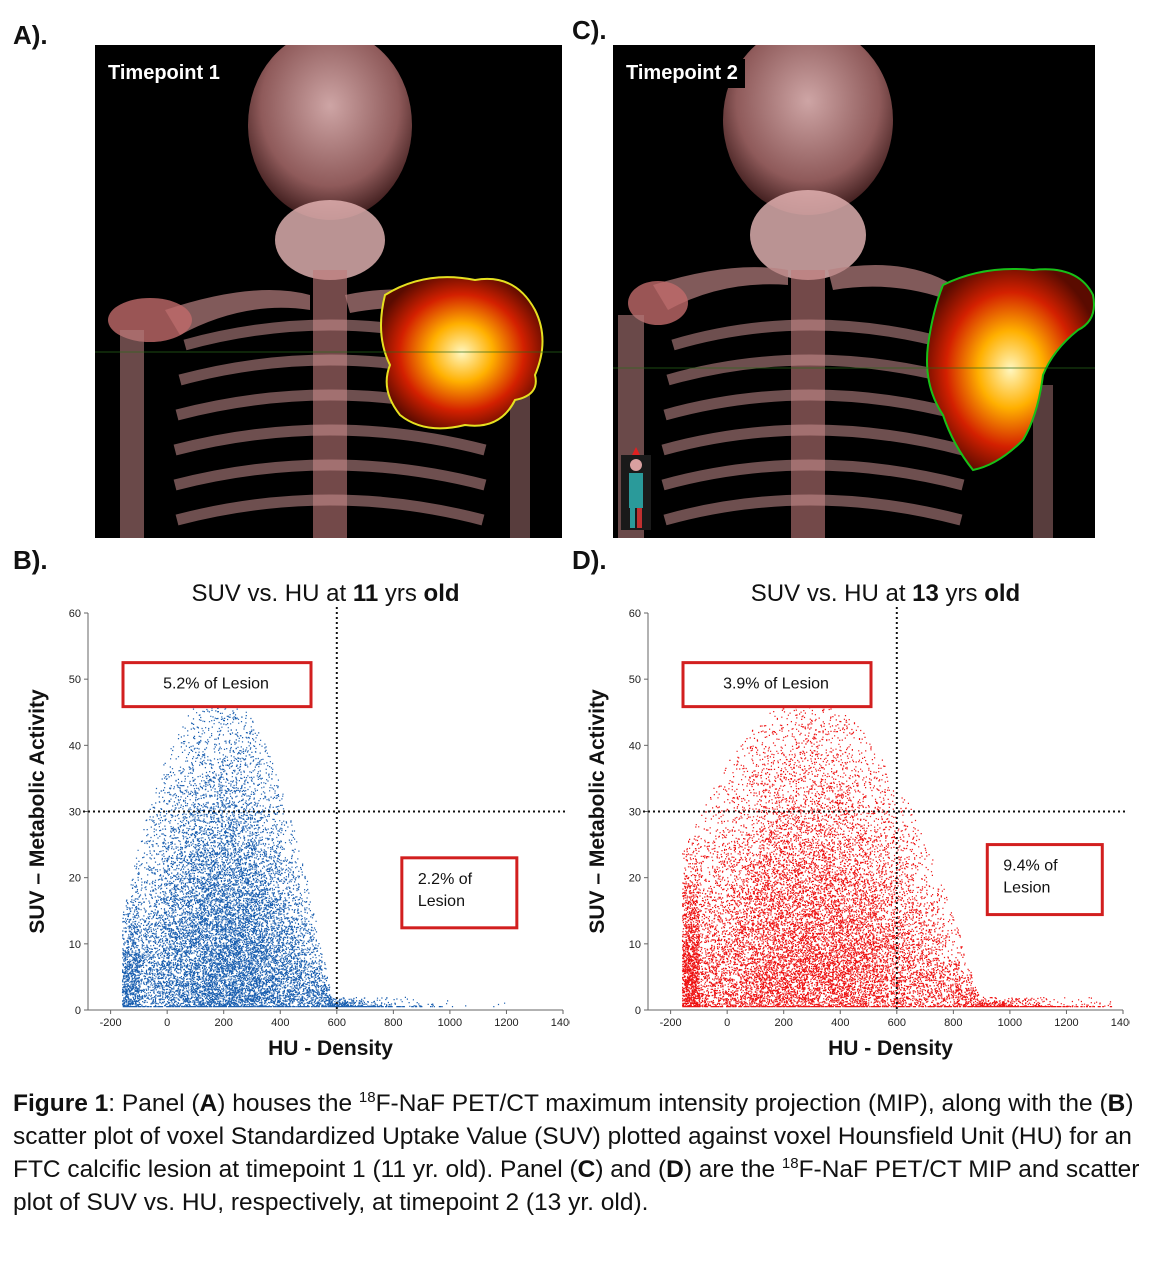 The height and width of the screenshot is (1280, 1159). Describe the element at coordinates (636, 488) in the screenshot. I see `orientation-figure-icon` at that location.